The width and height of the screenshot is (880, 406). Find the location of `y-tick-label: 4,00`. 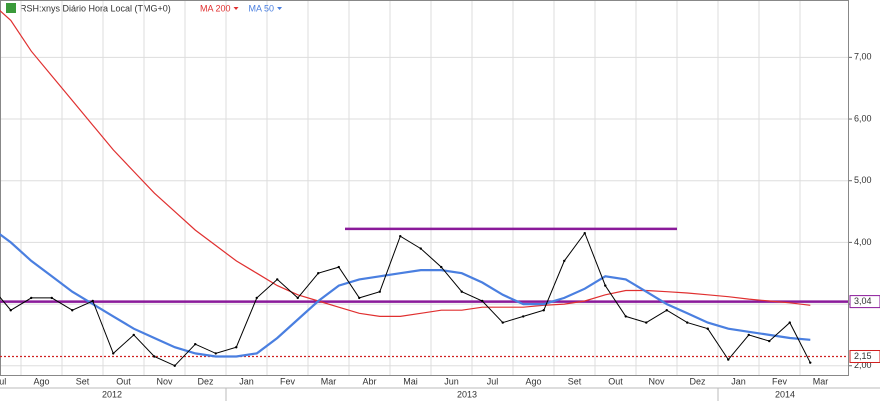

y-tick-label: 4,00 is located at coordinates (863, 242).